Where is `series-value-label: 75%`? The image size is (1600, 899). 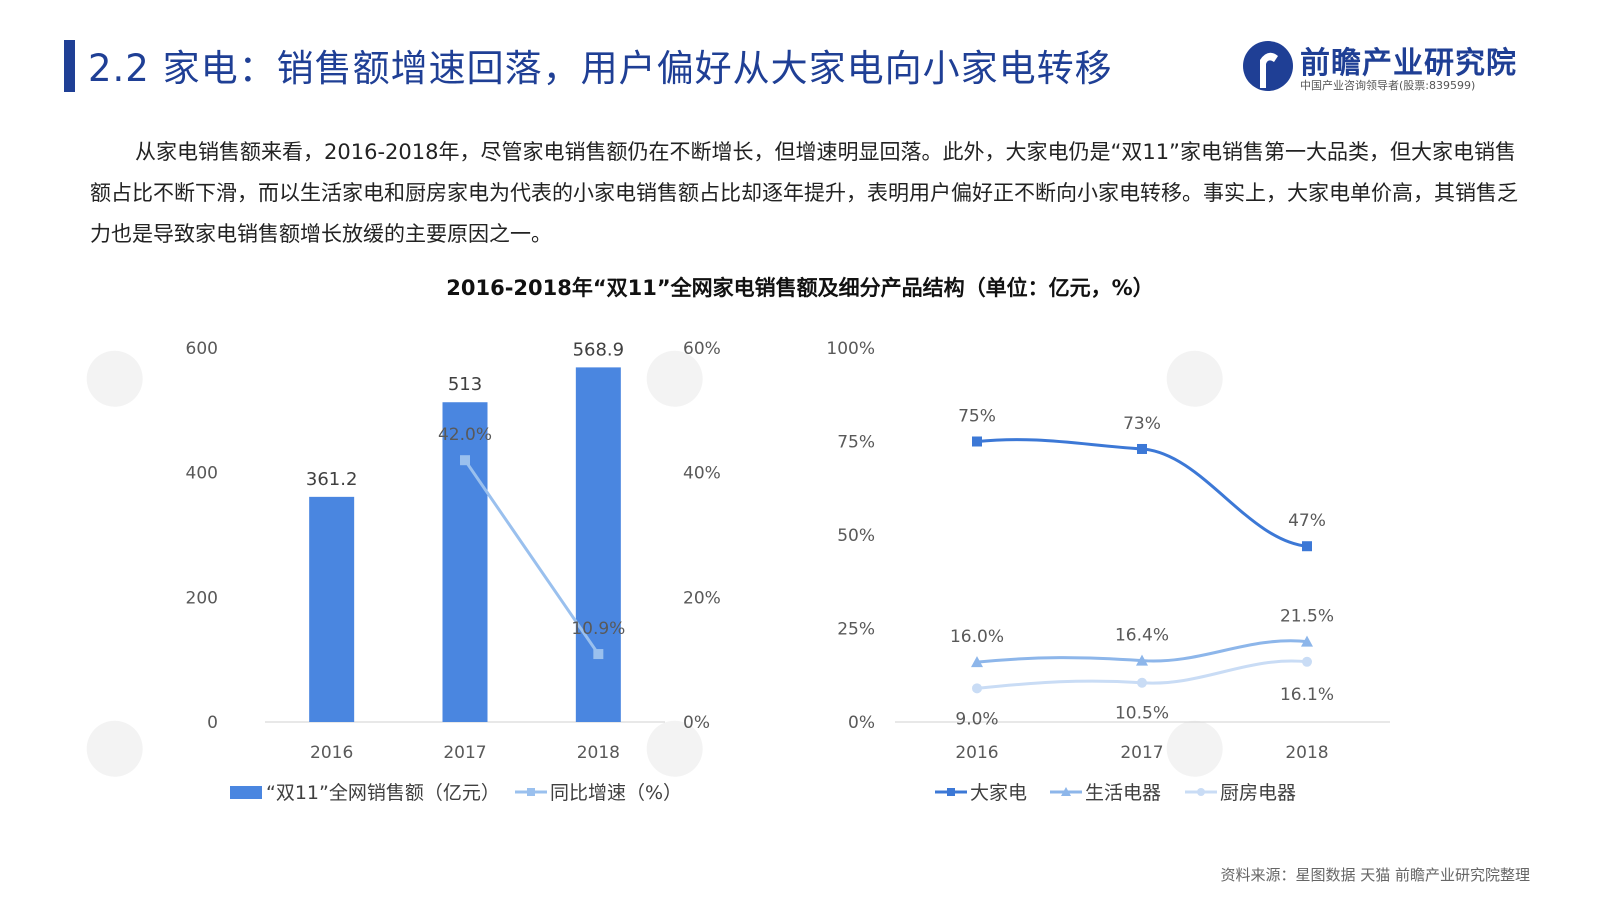 series-value-label: 75% is located at coordinates (977, 417).